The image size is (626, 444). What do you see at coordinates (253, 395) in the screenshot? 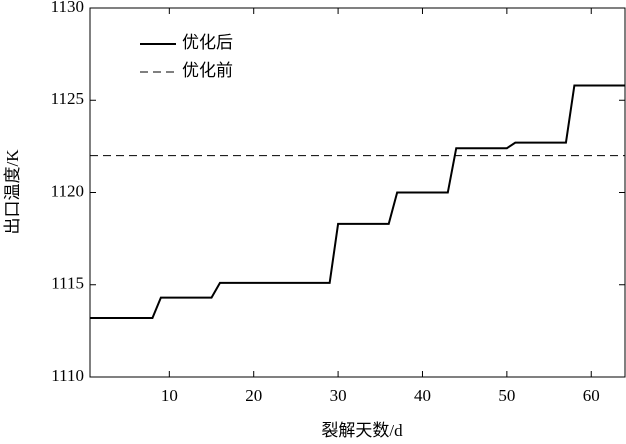
I see `x-tick-label: 20` at bounding box center [253, 395].